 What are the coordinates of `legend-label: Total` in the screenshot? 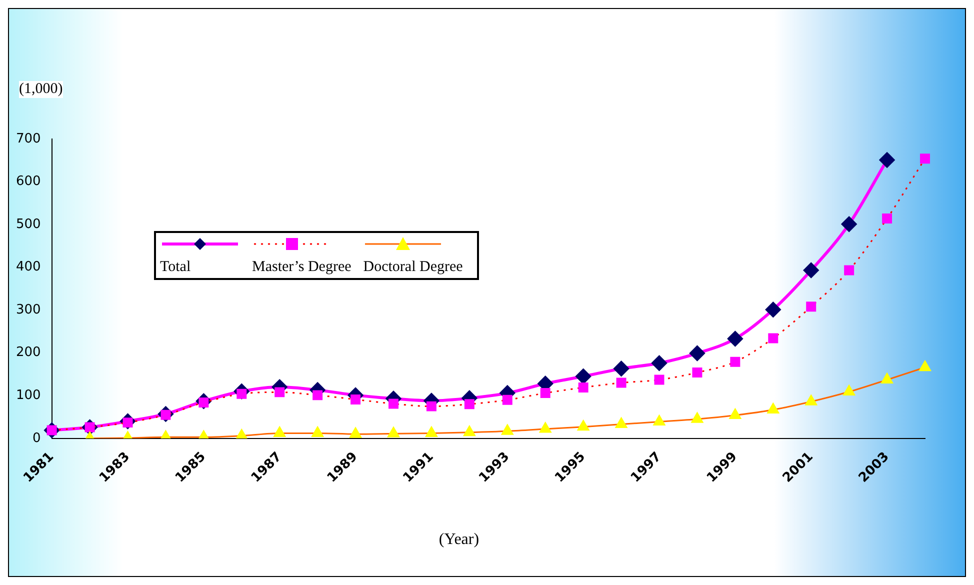 It's located at (175, 267).